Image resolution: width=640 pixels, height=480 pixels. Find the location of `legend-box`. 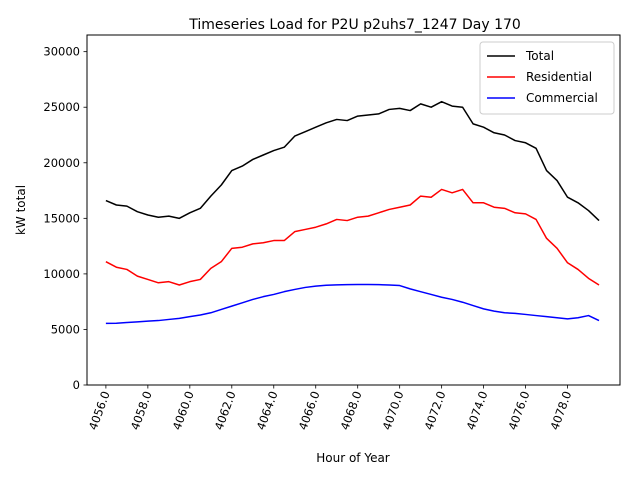

legend-box is located at coordinates (547, 78).